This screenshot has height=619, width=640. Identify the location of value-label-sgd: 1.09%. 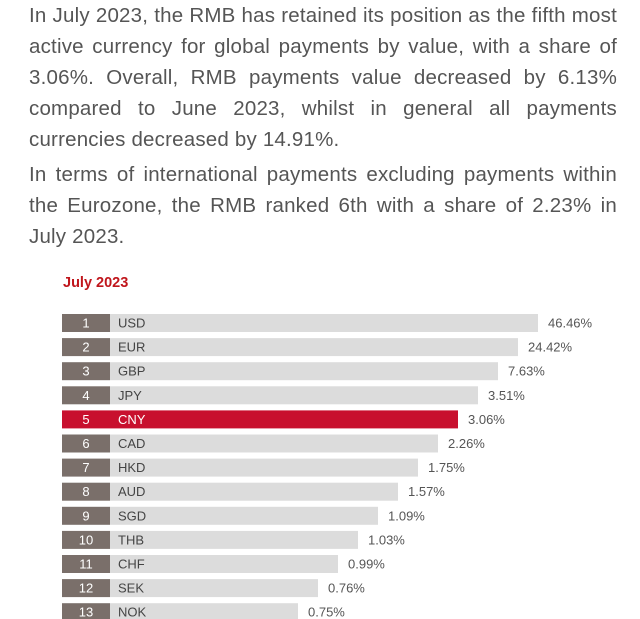
(406, 515).